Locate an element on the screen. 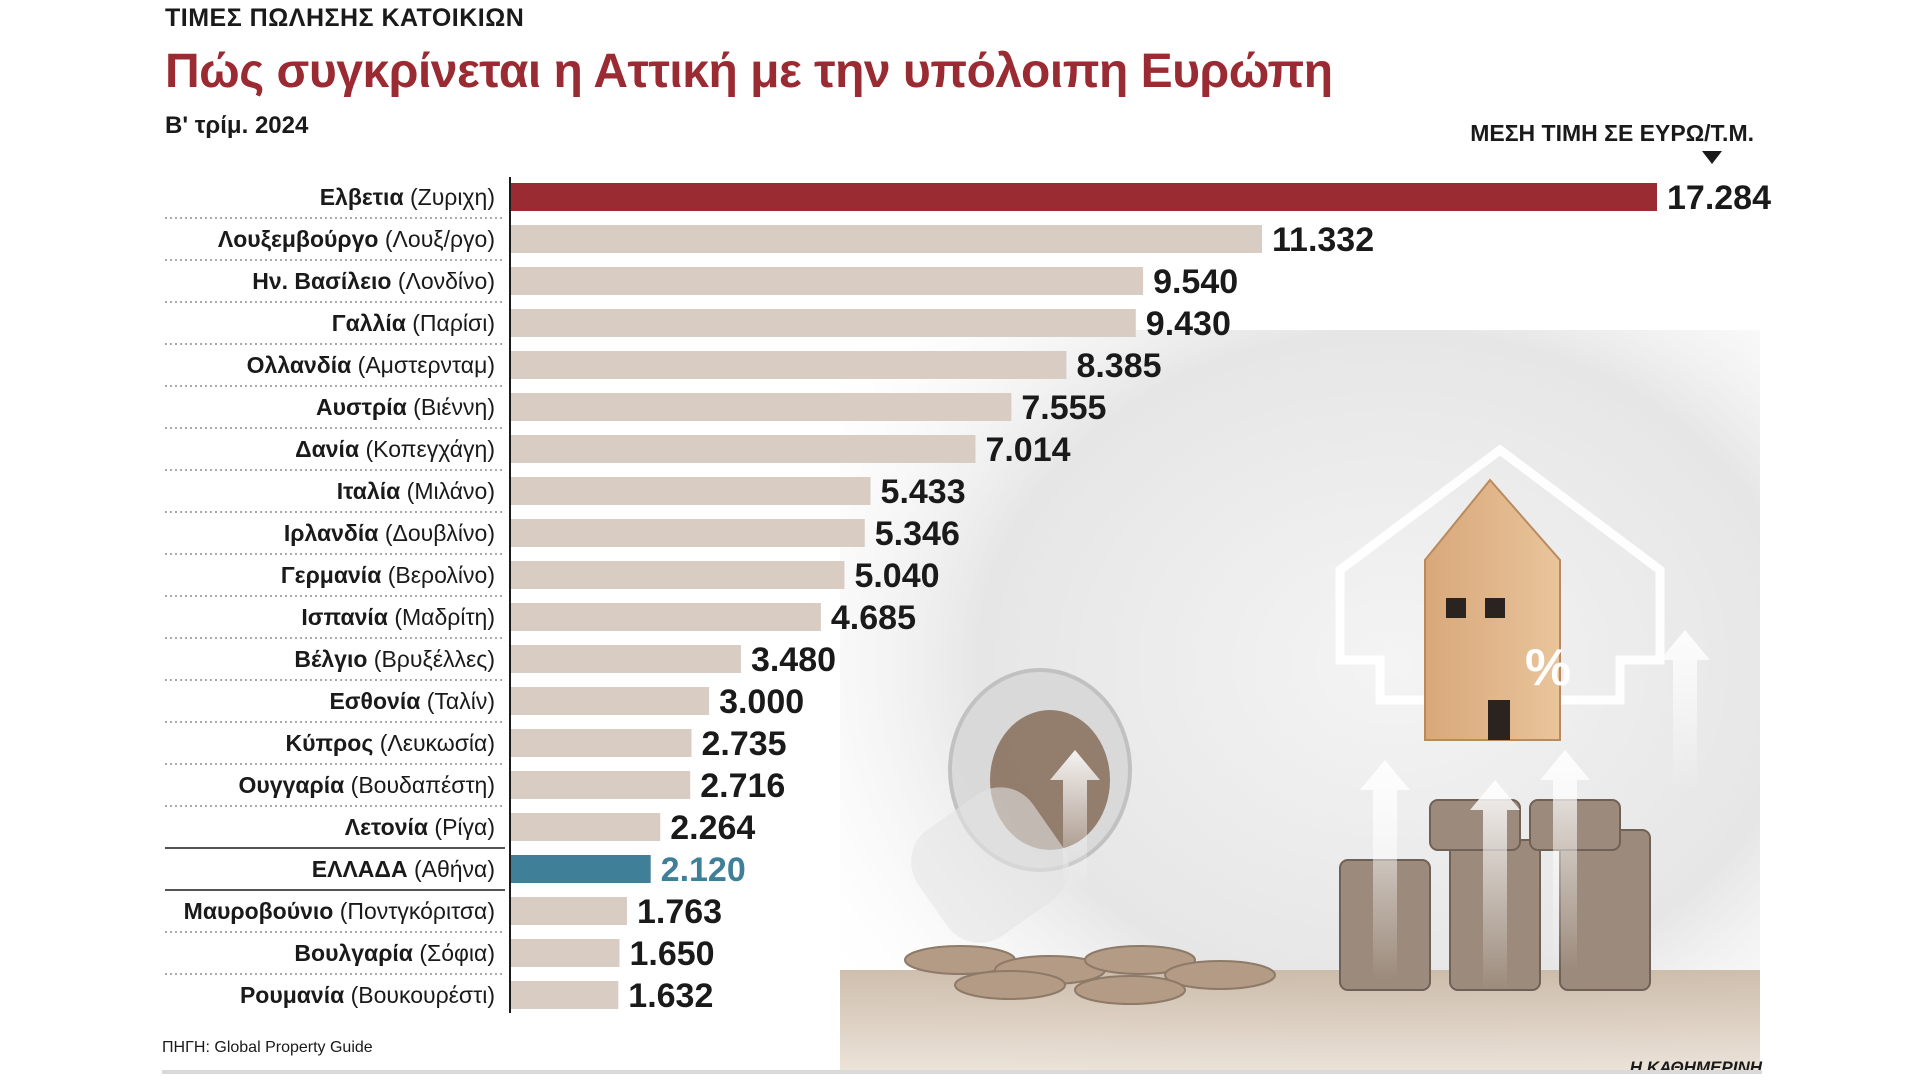  publisher-brand: Η ΚΑΘΗΜΕΡΙΝΗ is located at coordinates (1695, 1067).